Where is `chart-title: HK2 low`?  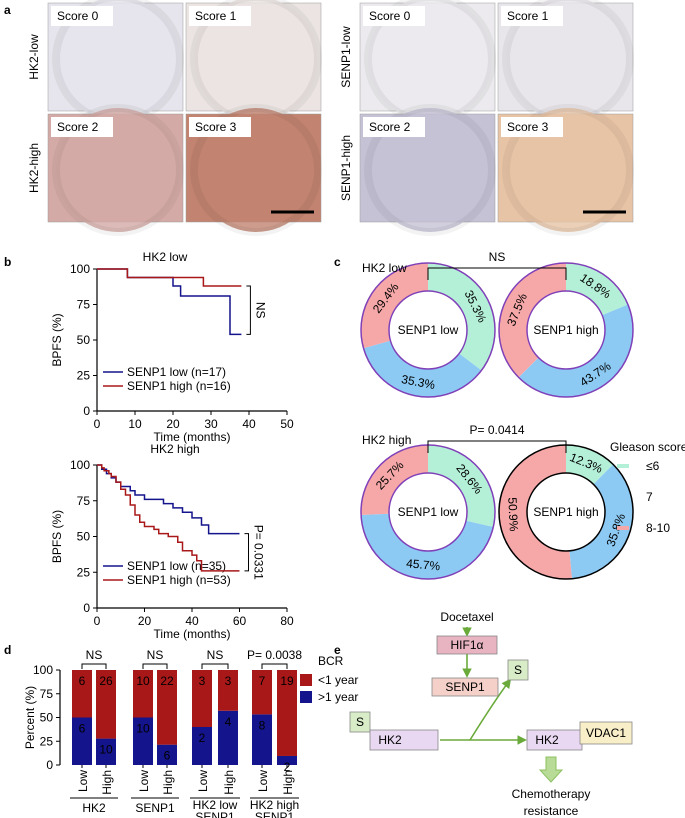
chart-title: HK2 low is located at coordinates (165, 257).